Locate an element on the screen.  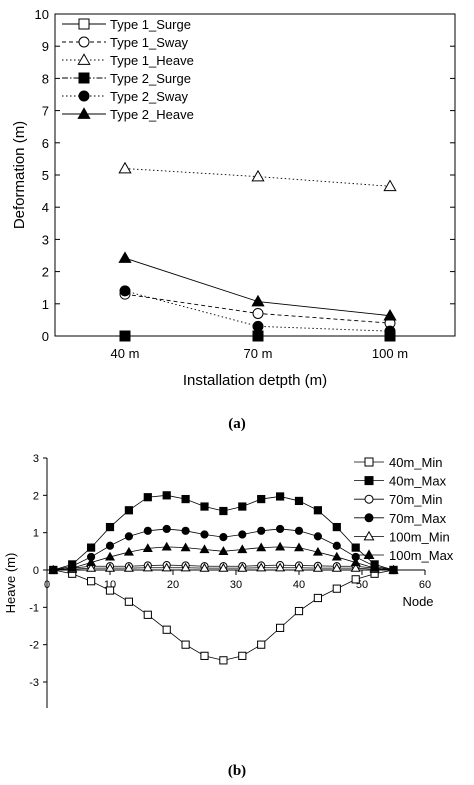
legend-label: Type 1_Sway is located at coordinates (149, 42).